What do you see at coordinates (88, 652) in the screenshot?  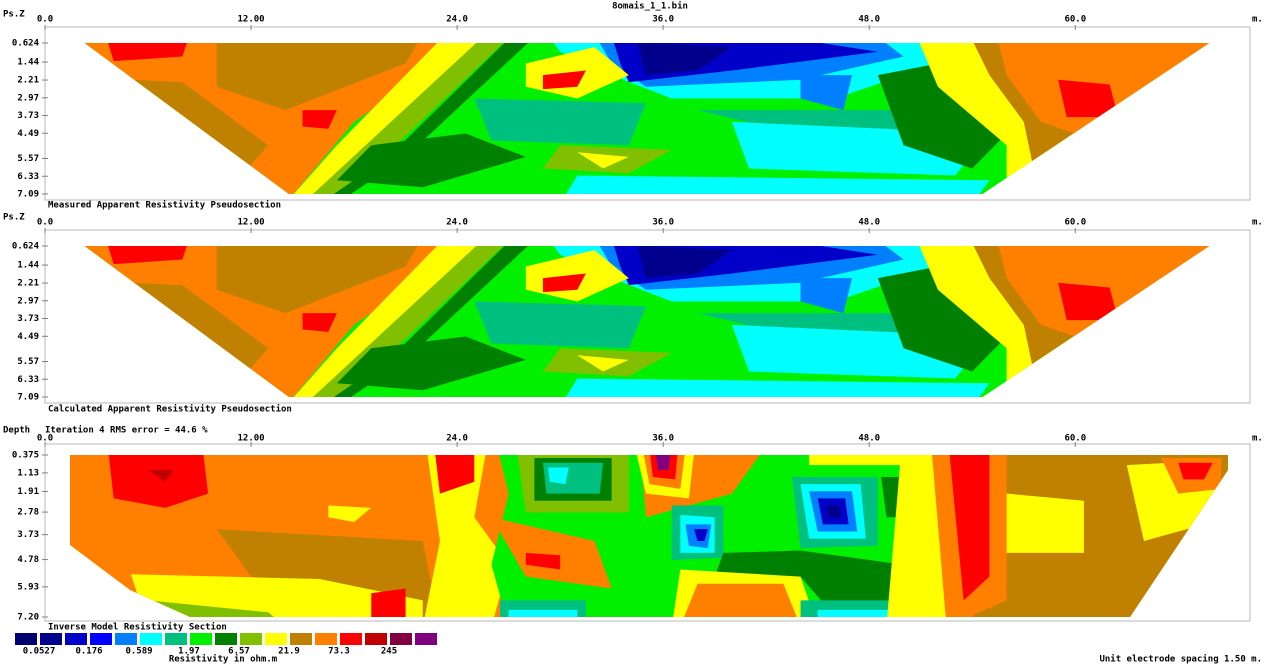 I see `legend-level: 0.176` at bounding box center [88, 652].